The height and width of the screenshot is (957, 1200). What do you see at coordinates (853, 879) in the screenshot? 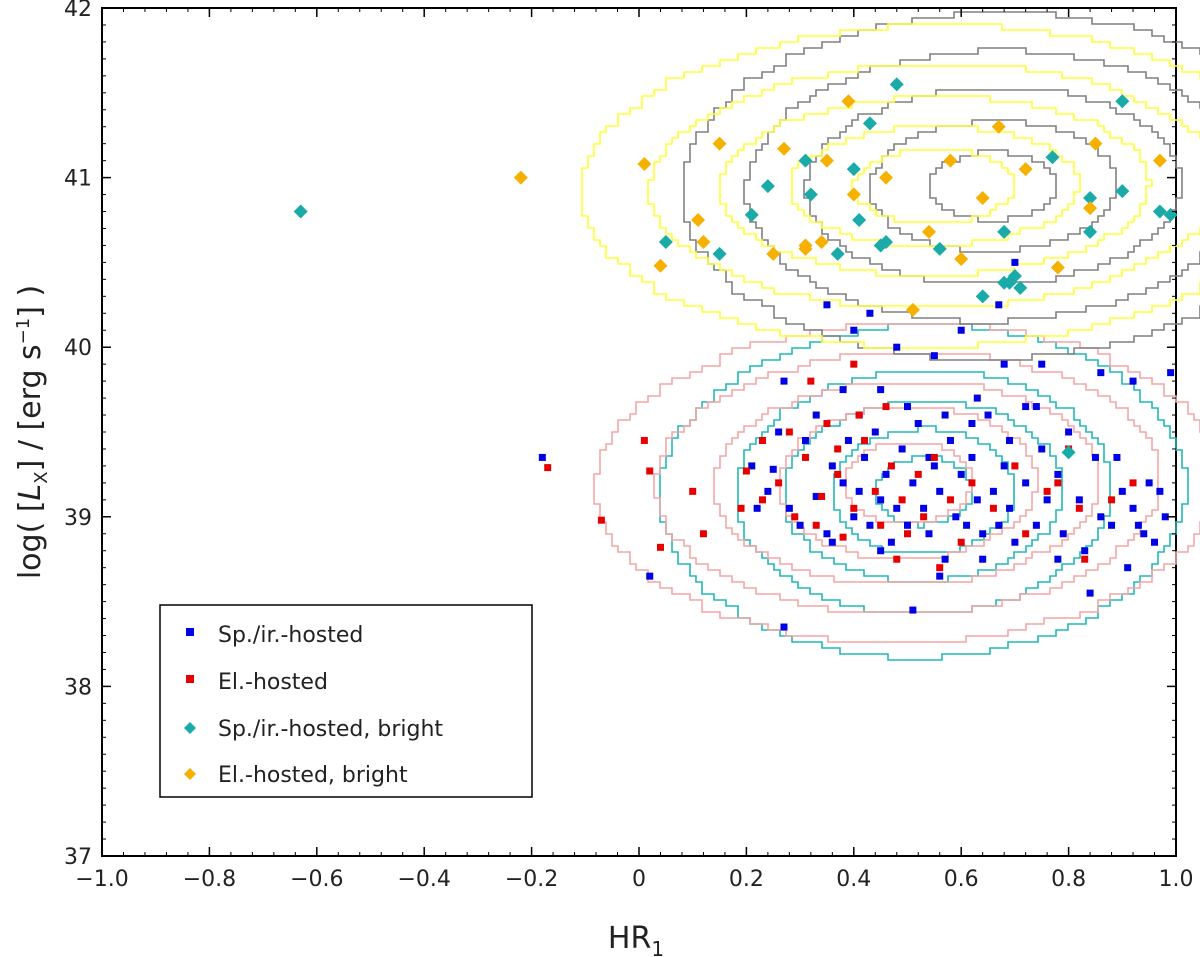
I see `x-tick-label: 0.4` at bounding box center [853, 879].